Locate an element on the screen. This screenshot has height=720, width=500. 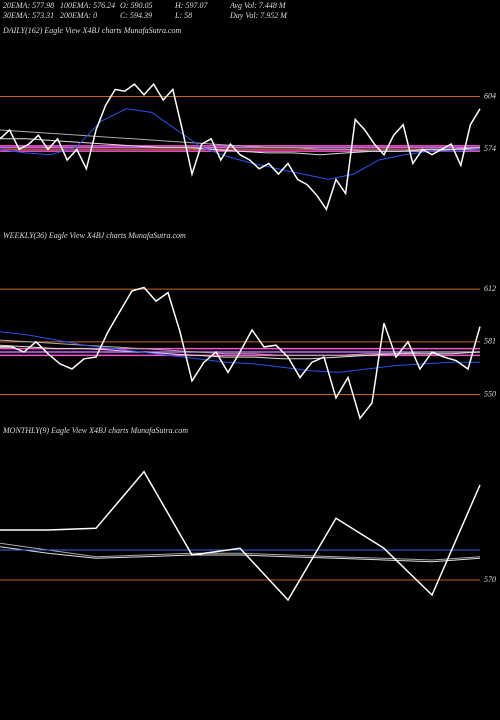
header-stat: 200EMA: 0 is located at coordinates (78, 15).